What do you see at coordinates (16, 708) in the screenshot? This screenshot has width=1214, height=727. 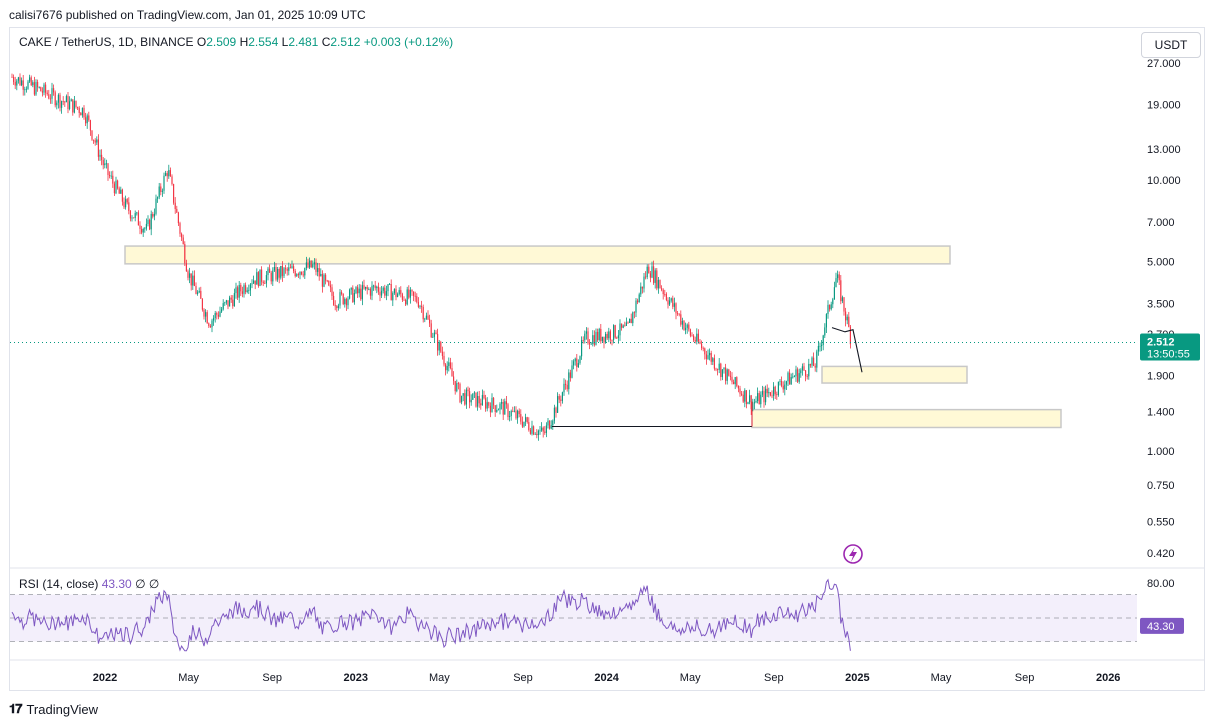 I see `tradingview-logo-icon: 𝟏𝟕` at bounding box center [16, 708].